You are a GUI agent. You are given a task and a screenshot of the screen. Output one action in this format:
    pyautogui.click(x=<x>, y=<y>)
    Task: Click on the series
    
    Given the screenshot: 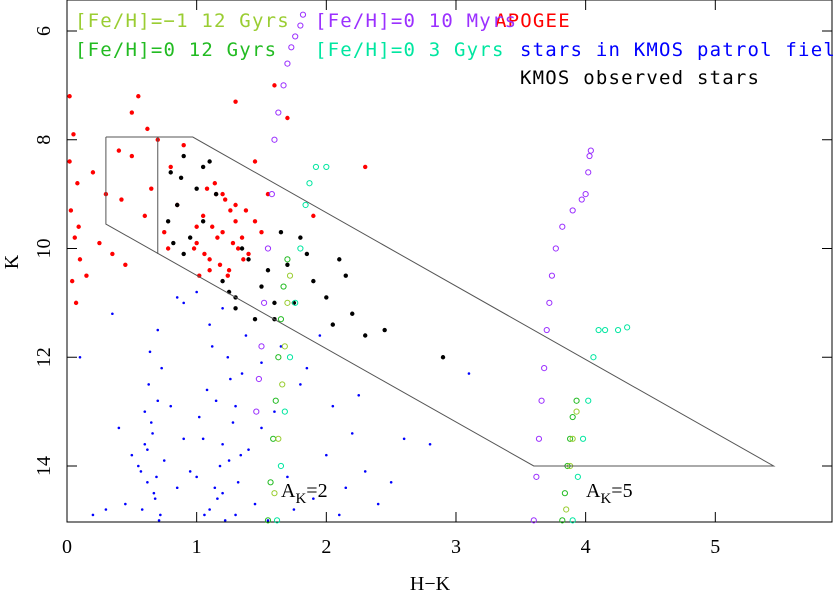 What is the action you would take?
    pyautogui.click(x=217, y=194)
    